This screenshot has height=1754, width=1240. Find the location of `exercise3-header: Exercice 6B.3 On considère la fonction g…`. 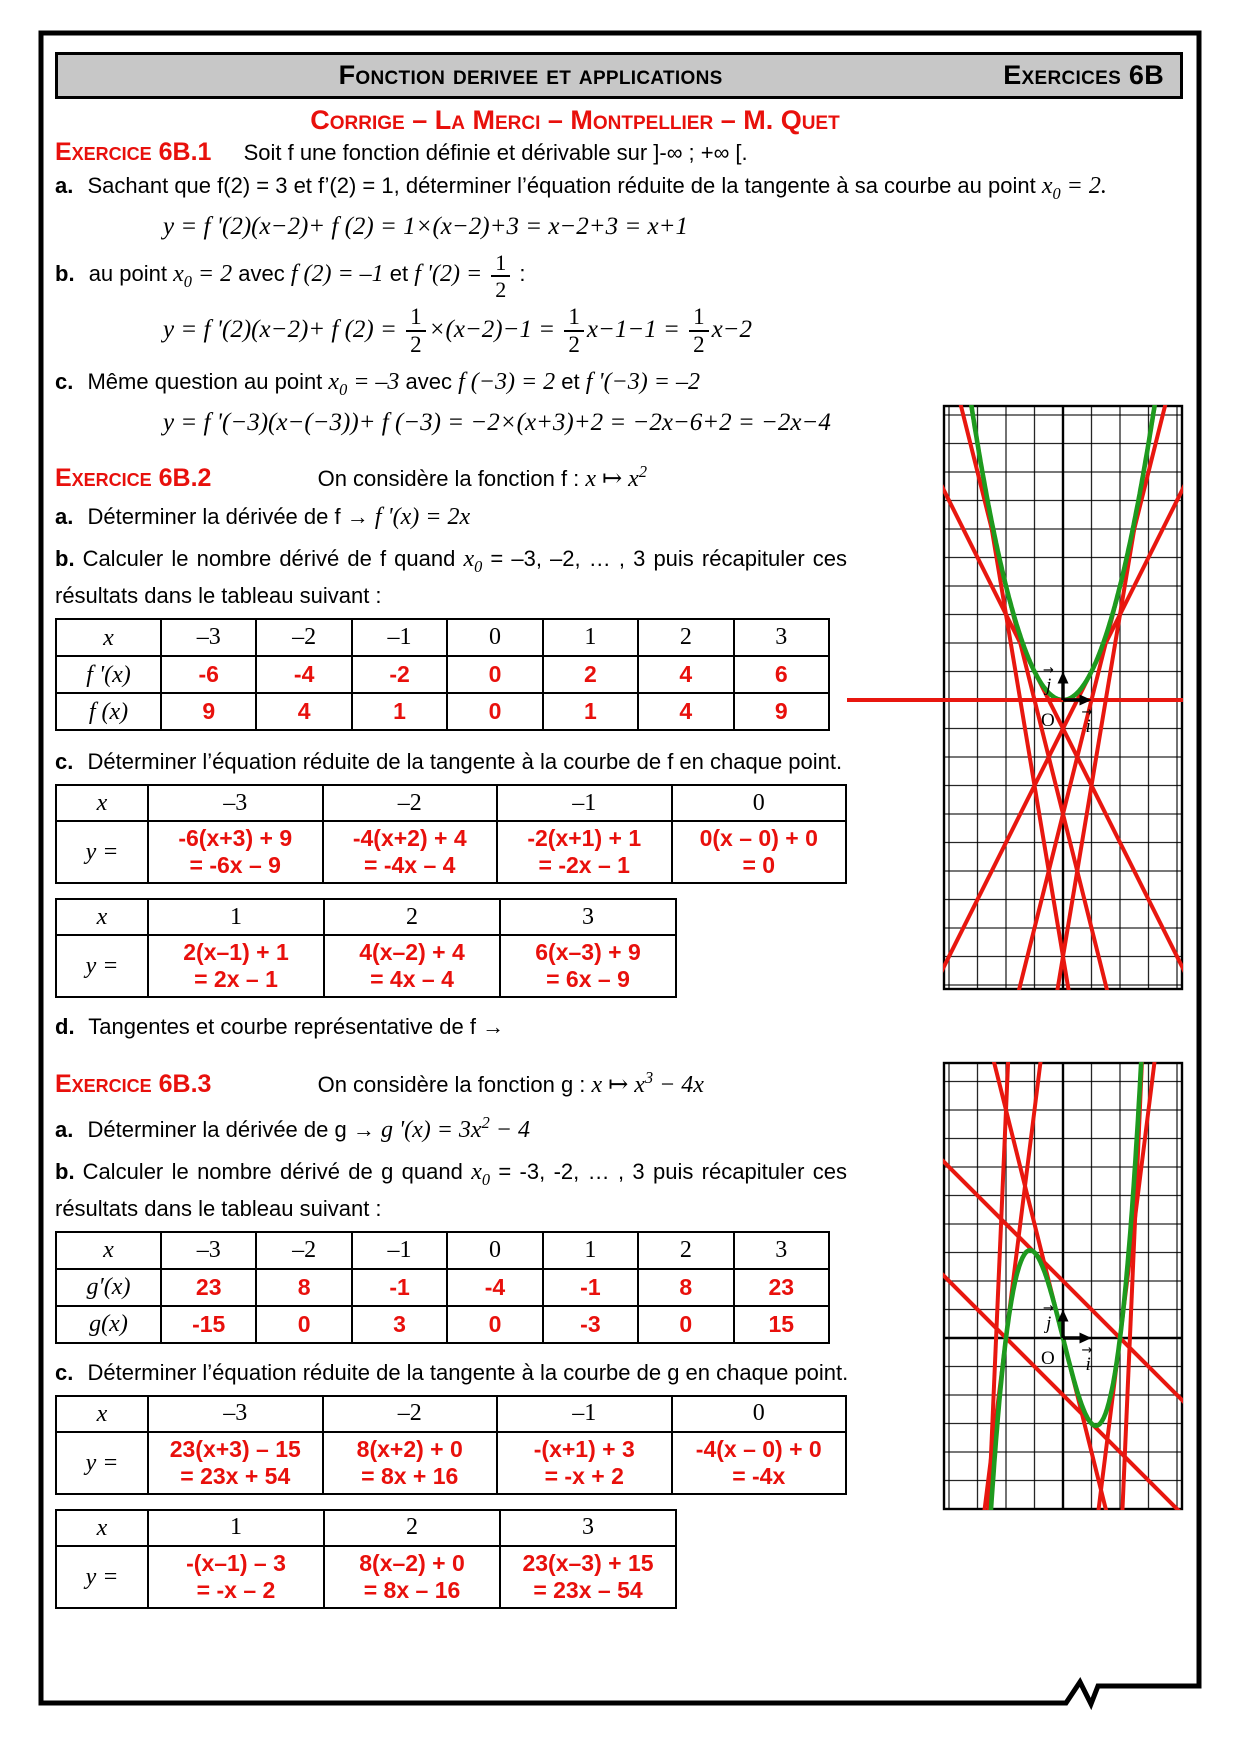

exercise3-header: Exercice 6B.3 On considère la fonction g… is located at coordinates (619, 1081).